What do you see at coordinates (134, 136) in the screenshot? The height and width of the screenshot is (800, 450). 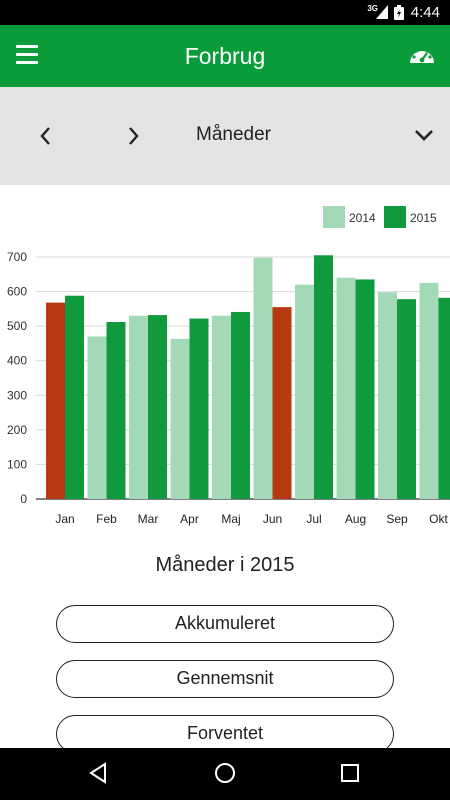 I see `chevron-right-icon` at bounding box center [134, 136].